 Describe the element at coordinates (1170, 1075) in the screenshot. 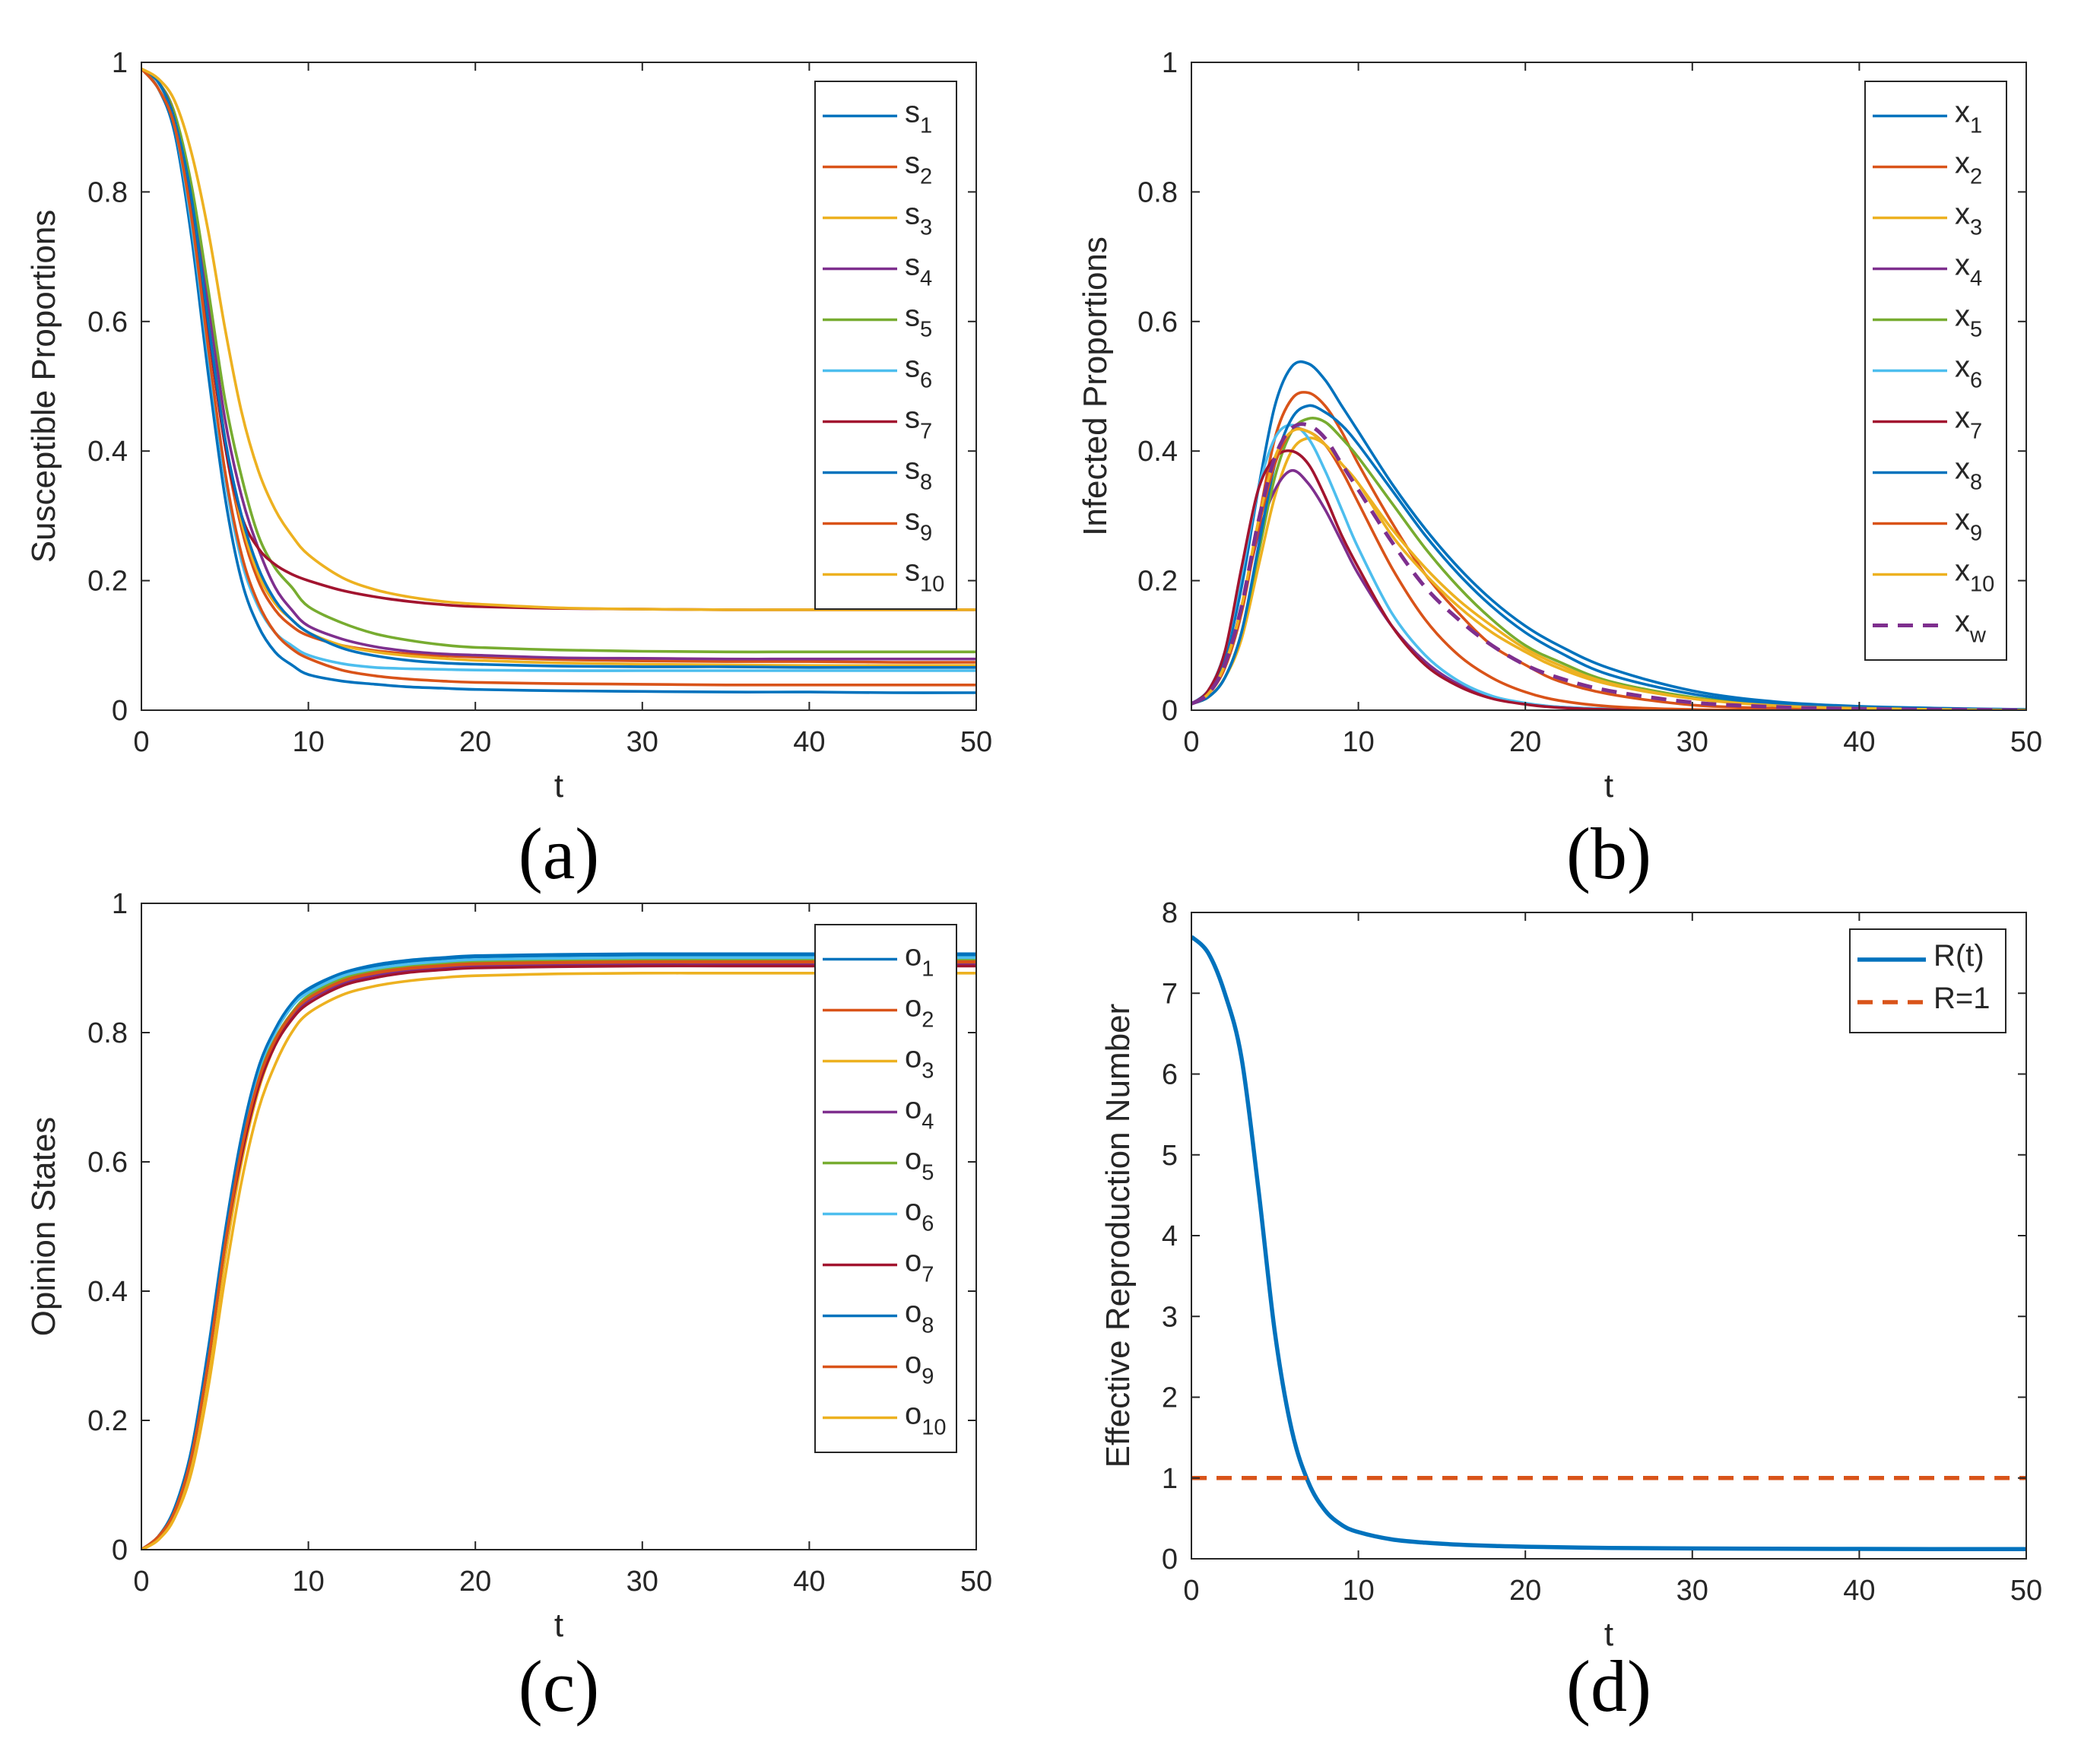

I see `y-tick-label: 6` at that location.